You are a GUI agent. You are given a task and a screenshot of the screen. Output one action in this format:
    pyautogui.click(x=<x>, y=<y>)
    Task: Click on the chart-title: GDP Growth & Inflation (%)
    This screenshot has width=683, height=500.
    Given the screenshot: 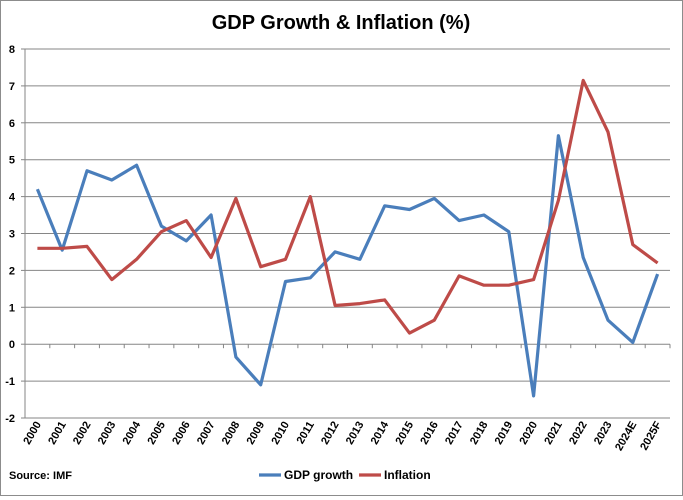 What is the action you would take?
    pyautogui.click(x=341, y=23)
    